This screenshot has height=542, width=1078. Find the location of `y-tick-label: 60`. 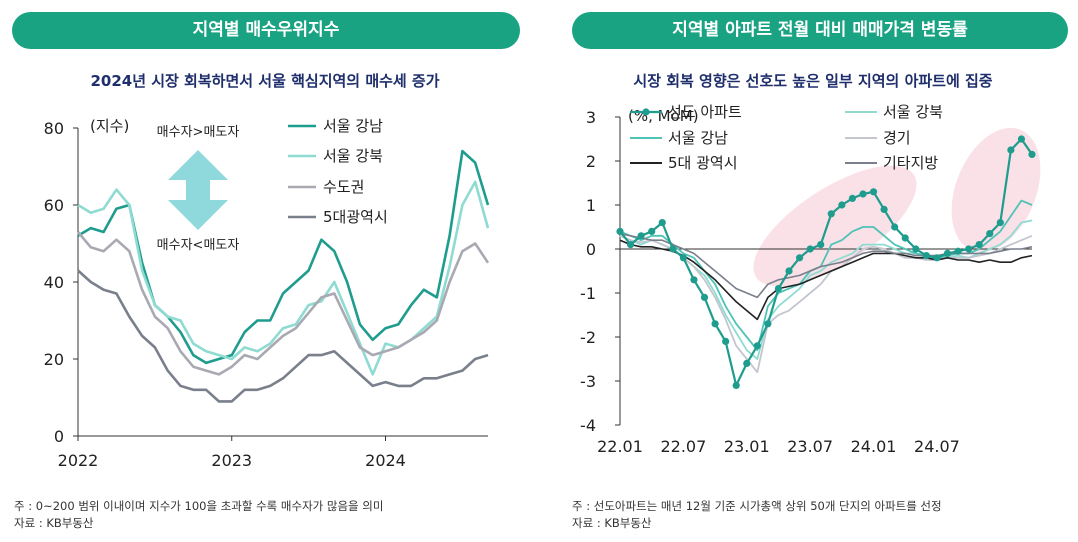

y-tick-label: 60 is located at coordinates (54, 205).